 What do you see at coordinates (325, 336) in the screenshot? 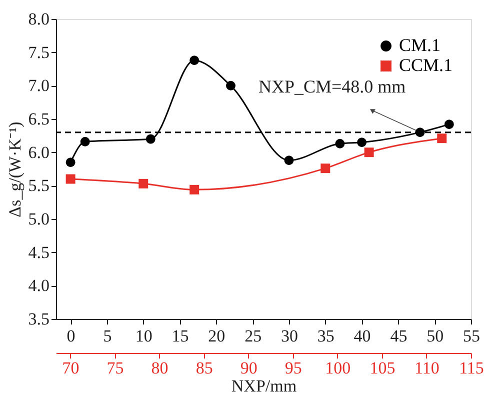
I see `x-tick-label: 35` at bounding box center [325, 336].